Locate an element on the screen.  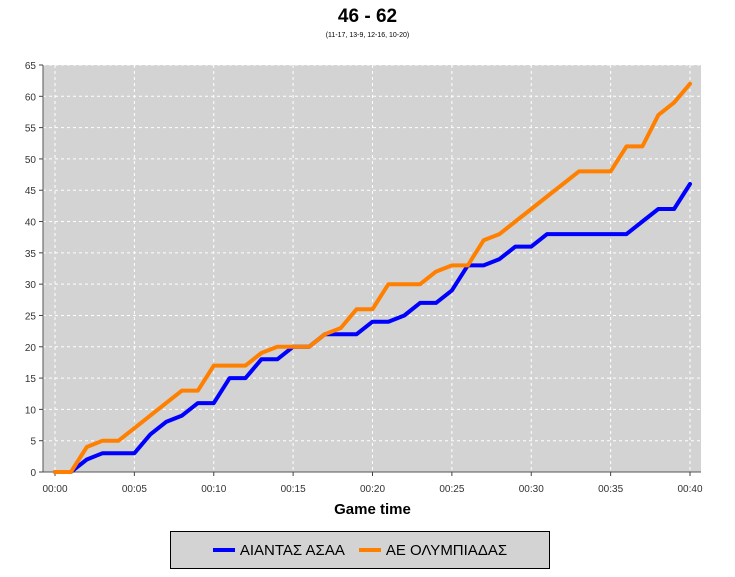
y-tick-label: 15 is located at coordinates (31, 379).